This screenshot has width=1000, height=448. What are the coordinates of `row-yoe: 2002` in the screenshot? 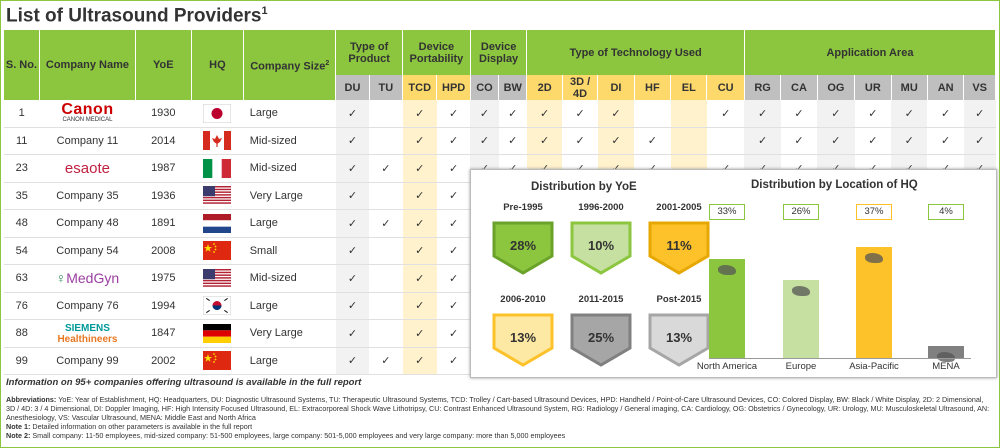 It's located at (163, 361).